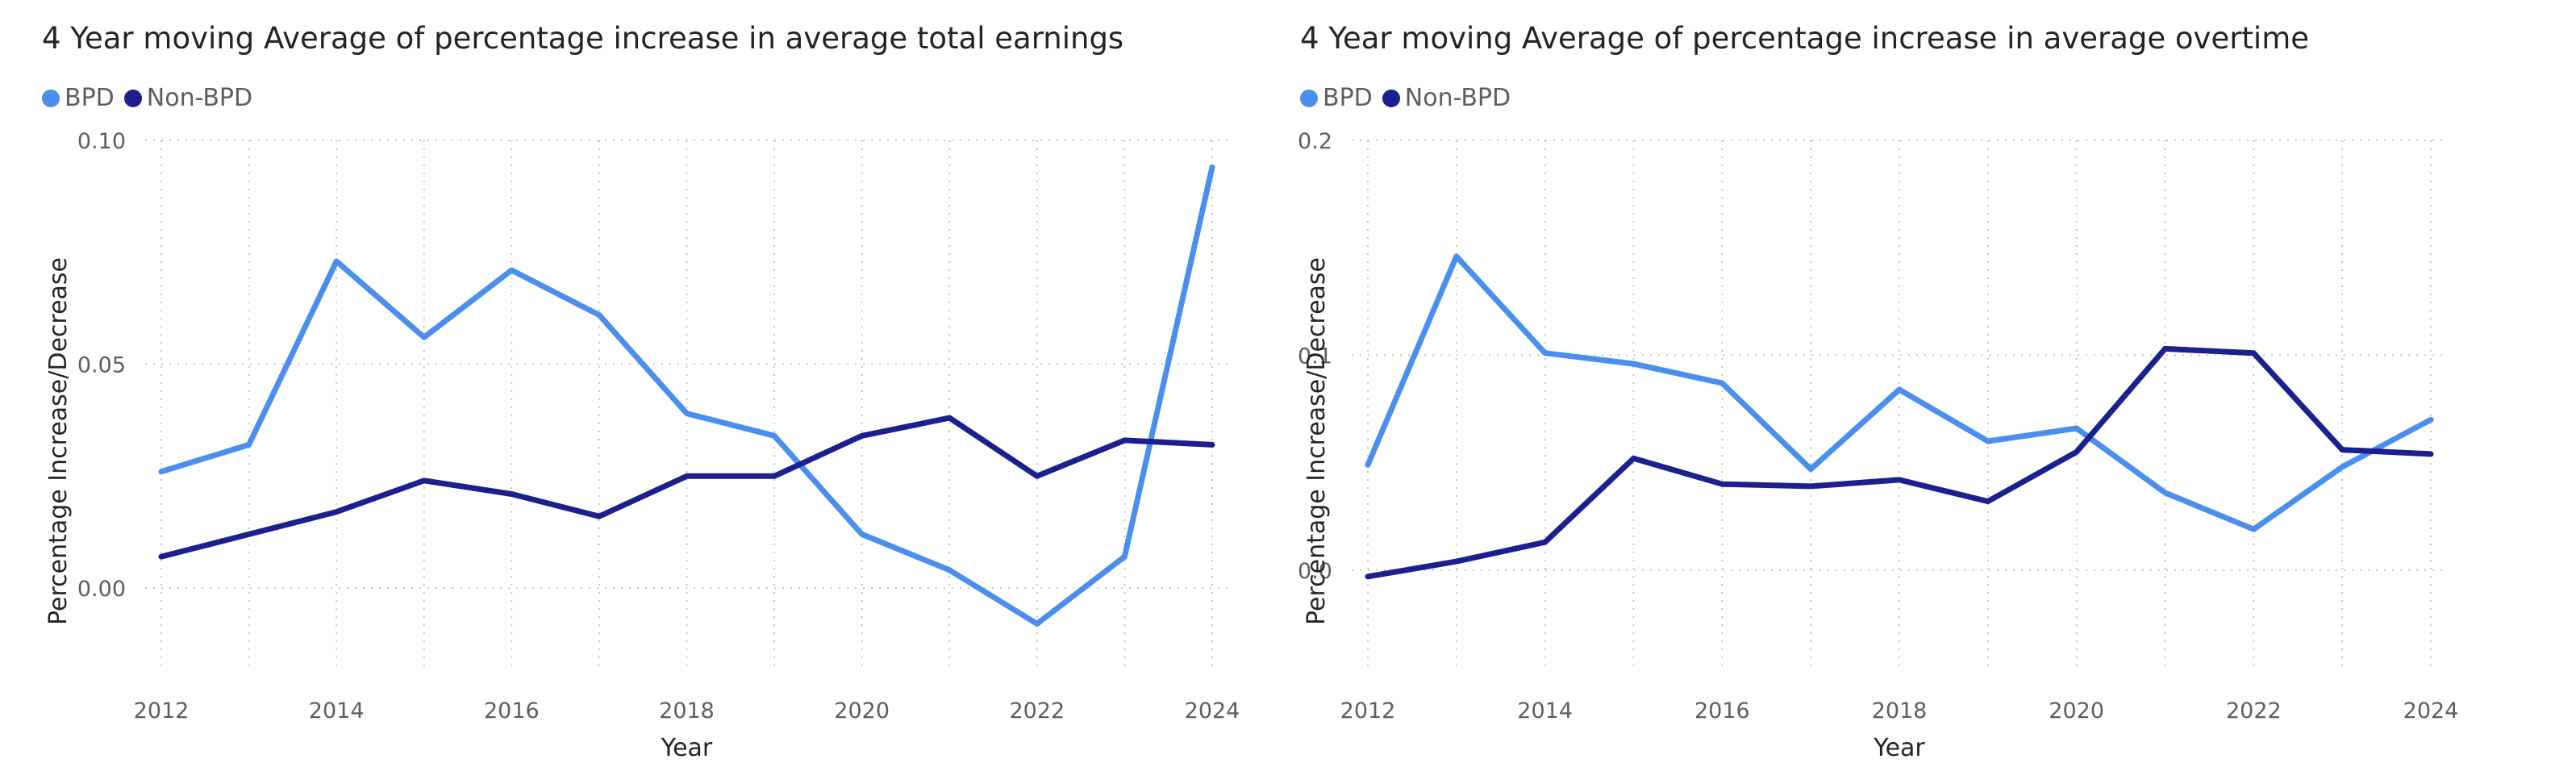 The image size is (2576, 784). What do you see at coordinates (1315, 356) in the screenshot?
I see `y-tick-label: 0.1` at bounding box center [1315, 356].